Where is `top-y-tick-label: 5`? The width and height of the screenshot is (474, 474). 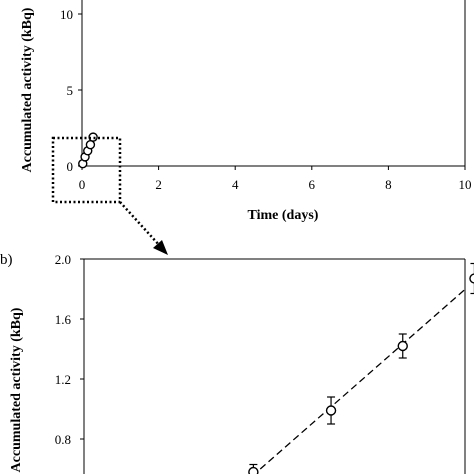 top-y-tick-label: 5 is located at coordinates (70, 90).